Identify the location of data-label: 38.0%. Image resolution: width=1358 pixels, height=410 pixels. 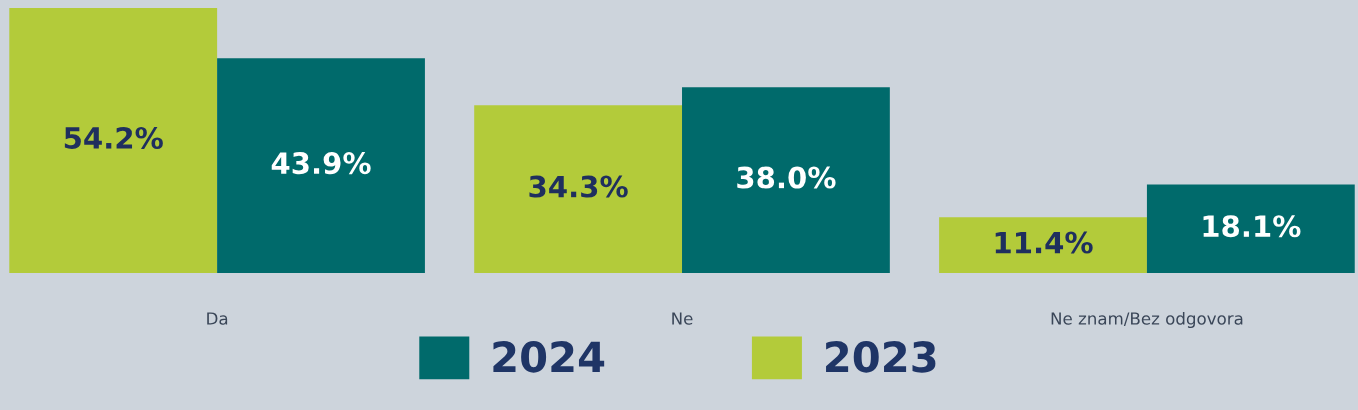
(786, 177).